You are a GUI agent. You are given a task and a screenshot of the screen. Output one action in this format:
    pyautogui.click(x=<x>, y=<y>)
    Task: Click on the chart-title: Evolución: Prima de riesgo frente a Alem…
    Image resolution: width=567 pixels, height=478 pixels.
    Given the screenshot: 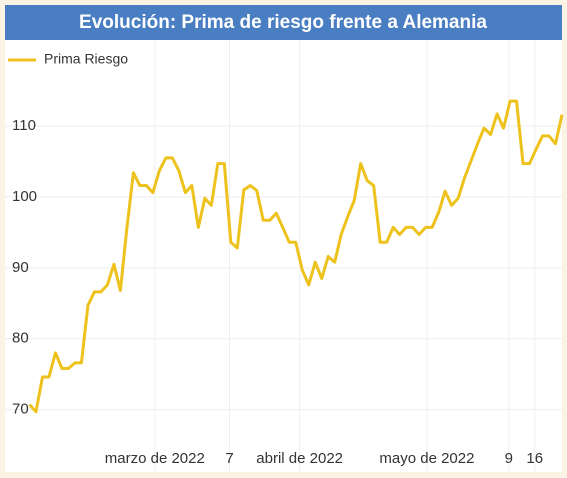 What is the action you would take?
    pyautogui.click(x=283, y=22)
    